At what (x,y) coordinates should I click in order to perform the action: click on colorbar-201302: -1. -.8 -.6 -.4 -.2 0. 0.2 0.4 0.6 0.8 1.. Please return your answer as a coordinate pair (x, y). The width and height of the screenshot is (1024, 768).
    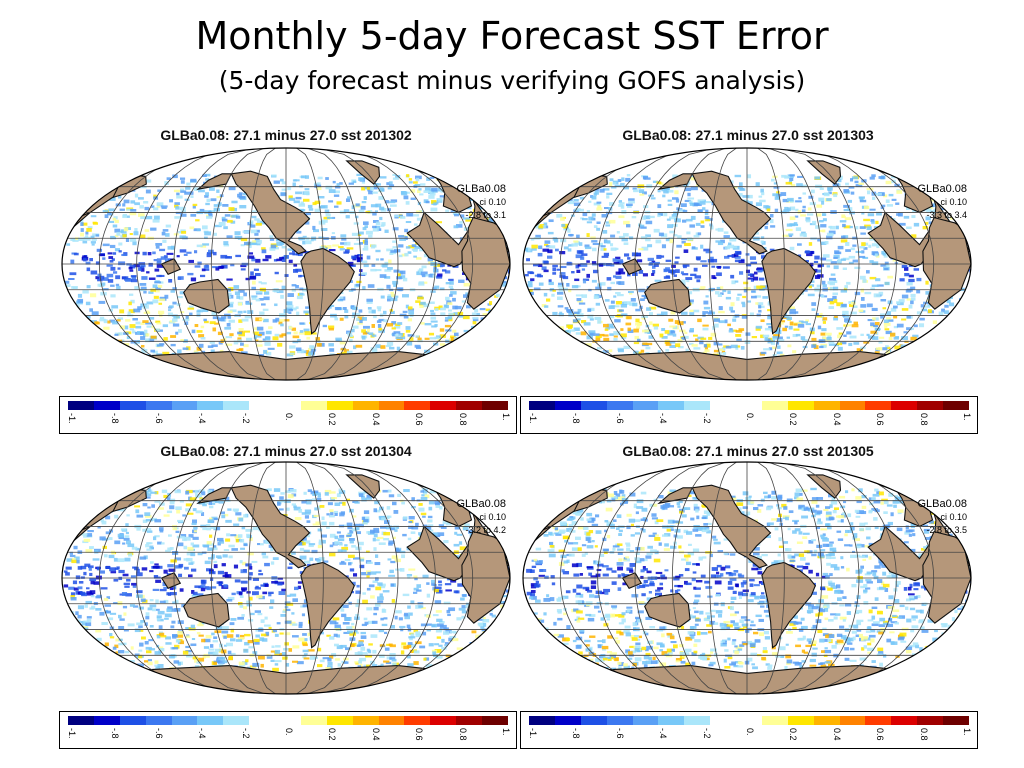
    Looking at the image, I should click on (288, 415).